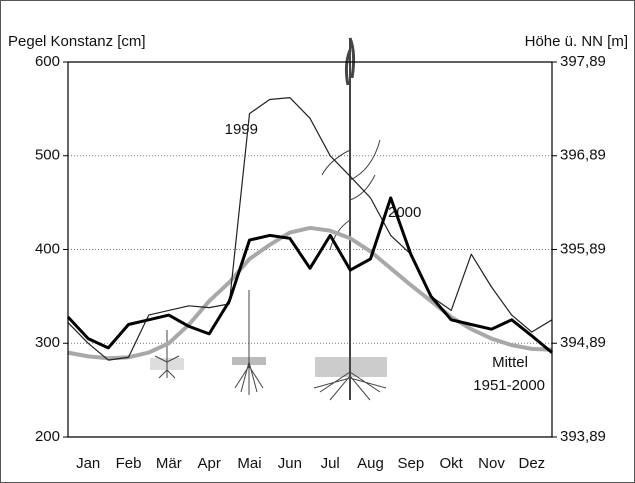 The height and width of the screenshot is (483, 635). What do you see at coordinates (451, 463) in the screenshot?
I see `x-tick-label: Okt` at bounding box center [451, 463].